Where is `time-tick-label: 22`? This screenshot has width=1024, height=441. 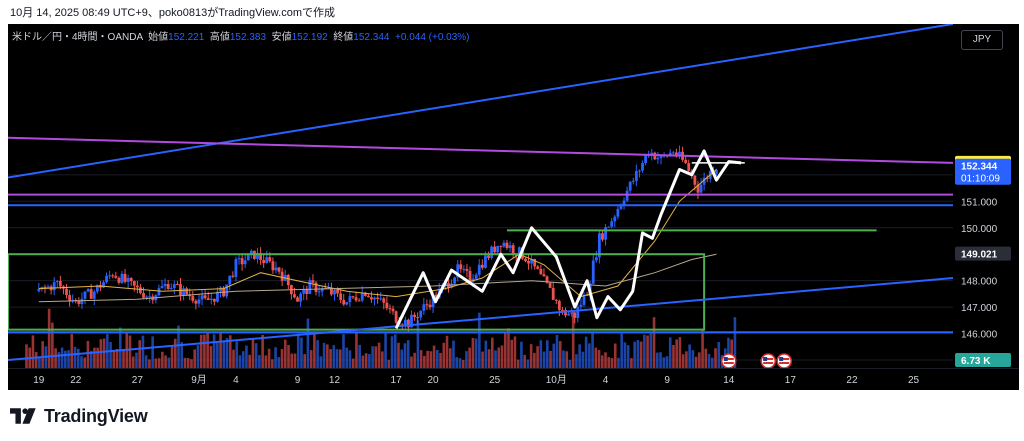 time-tick-label: 22 is located at coordinates (852, 380).